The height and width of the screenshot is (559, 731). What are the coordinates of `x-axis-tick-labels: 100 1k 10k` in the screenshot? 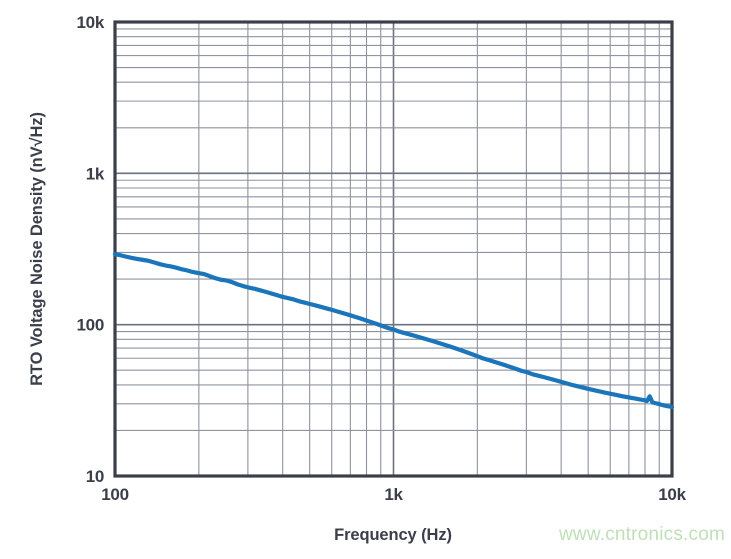 It's located at (394, 494).